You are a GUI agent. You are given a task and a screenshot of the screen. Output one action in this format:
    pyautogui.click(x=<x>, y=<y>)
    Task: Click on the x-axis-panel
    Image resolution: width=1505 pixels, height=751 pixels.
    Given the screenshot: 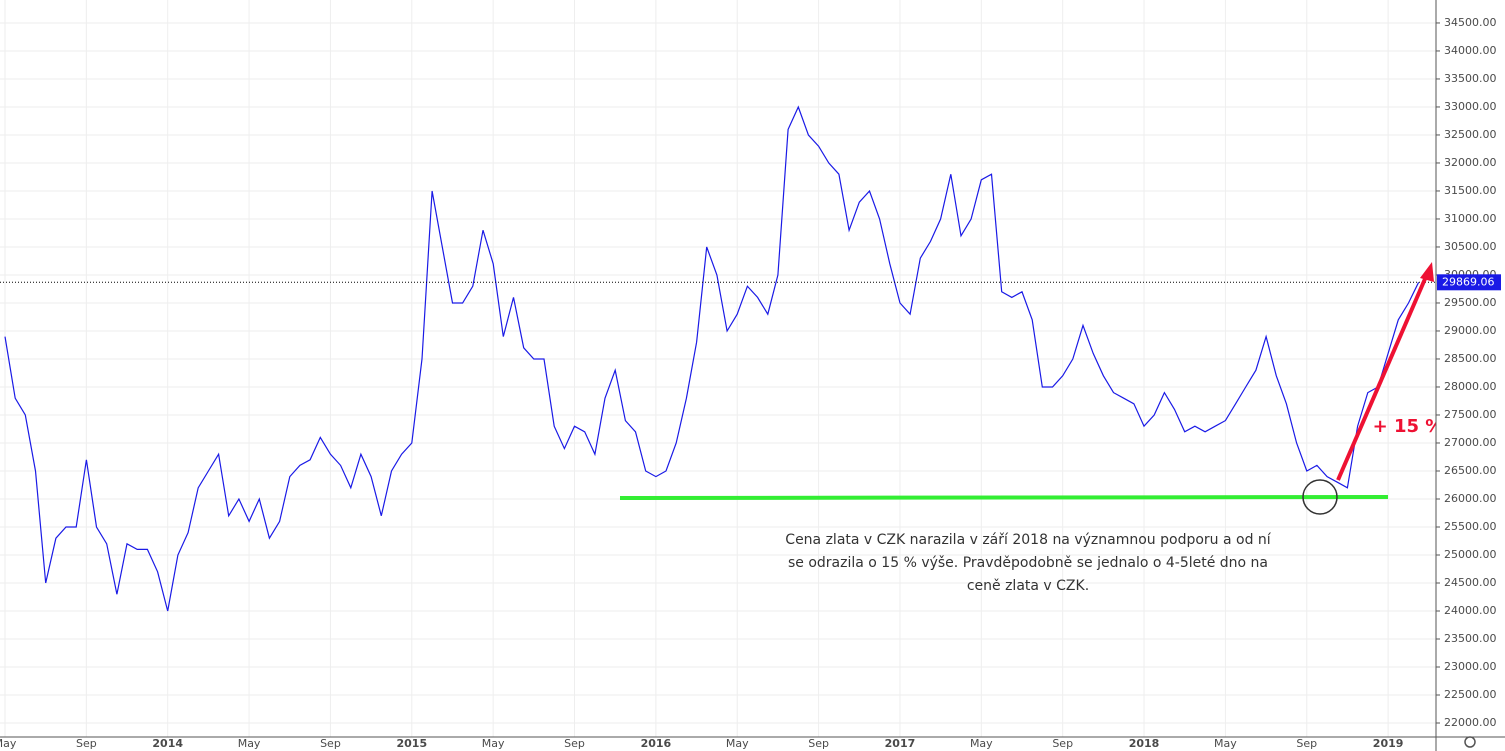 What is the action you would take?
    pyautogui.click(x=718, y=744)
    